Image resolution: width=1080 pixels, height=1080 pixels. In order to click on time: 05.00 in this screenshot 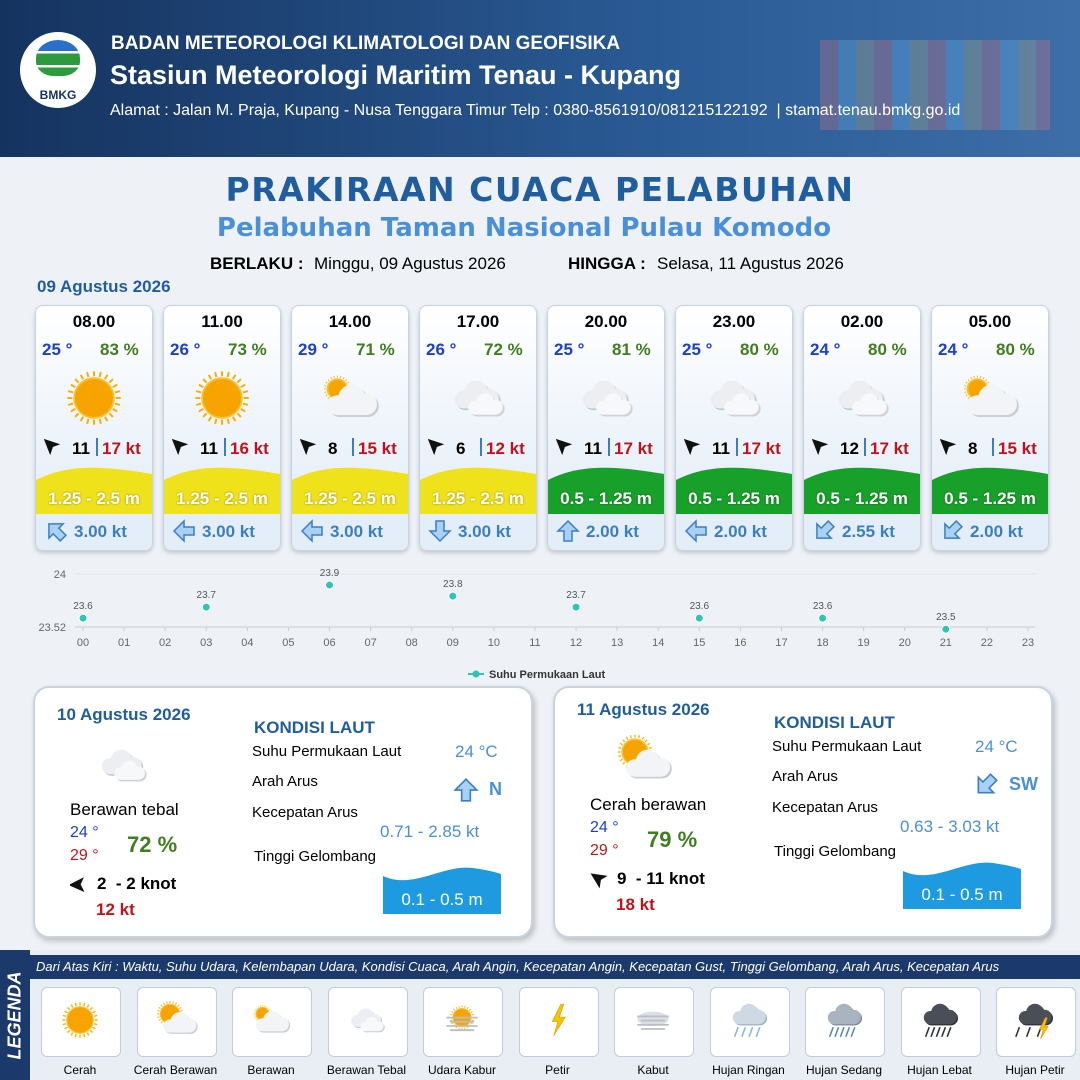, I will do `click(990, 321)`.